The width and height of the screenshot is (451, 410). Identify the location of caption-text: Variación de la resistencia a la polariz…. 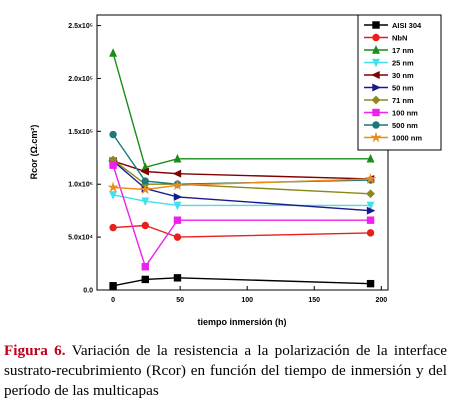
(225, 370).